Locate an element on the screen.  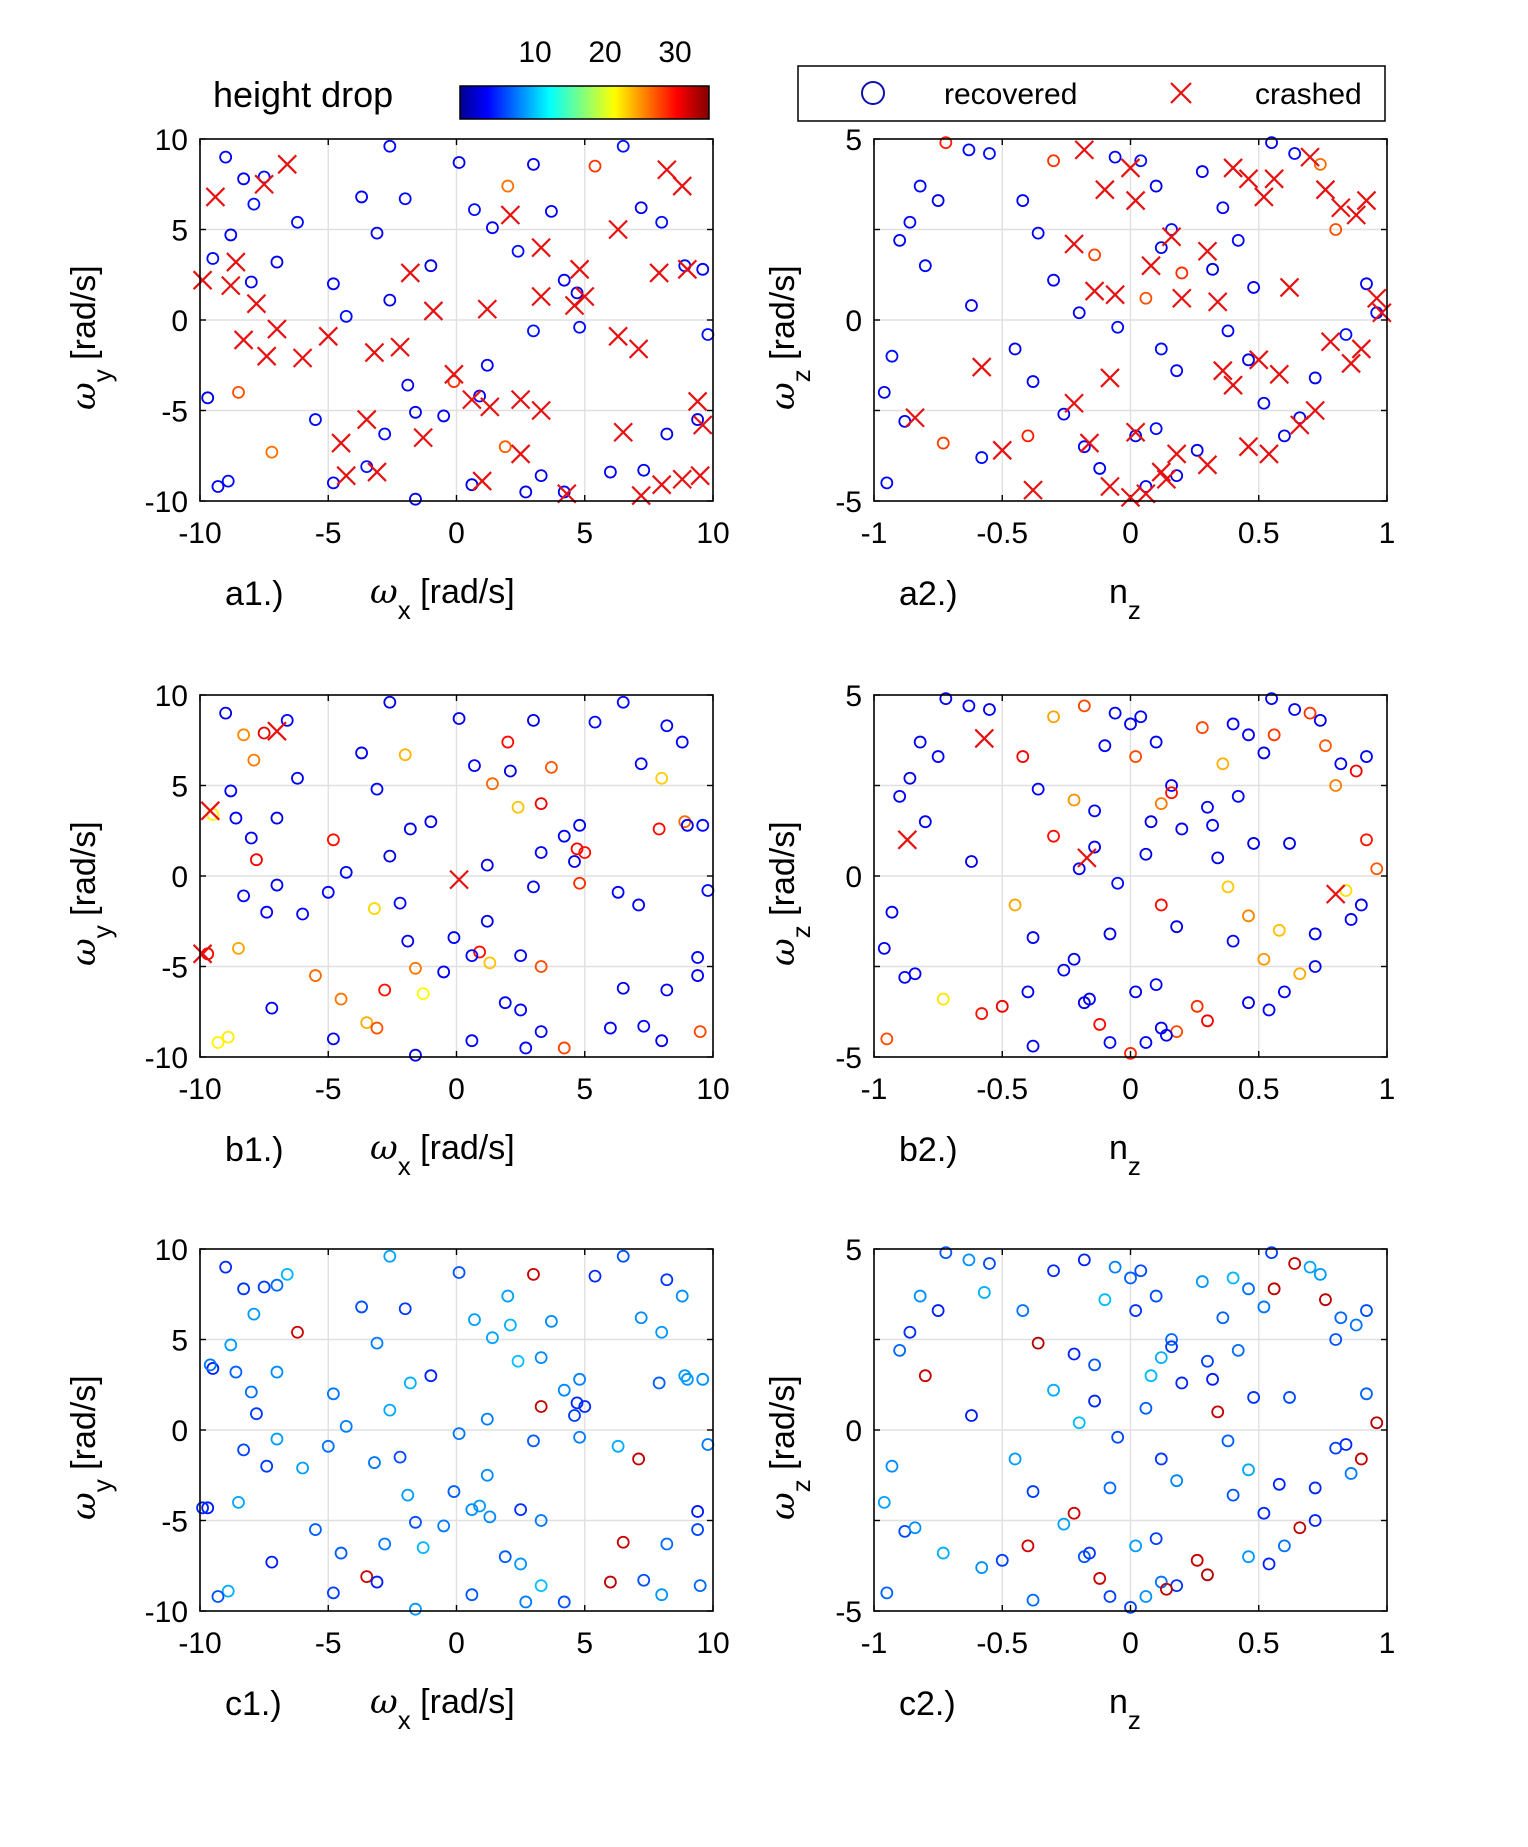
y-tick-label: 10 is located at coordinates (171, 1250).